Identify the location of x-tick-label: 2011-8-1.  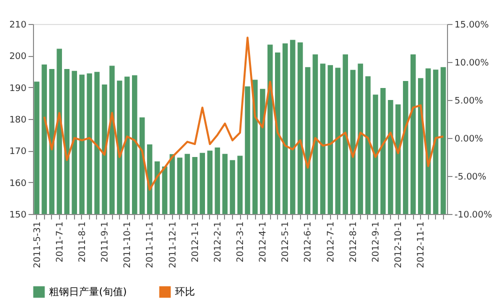
(83, 242).